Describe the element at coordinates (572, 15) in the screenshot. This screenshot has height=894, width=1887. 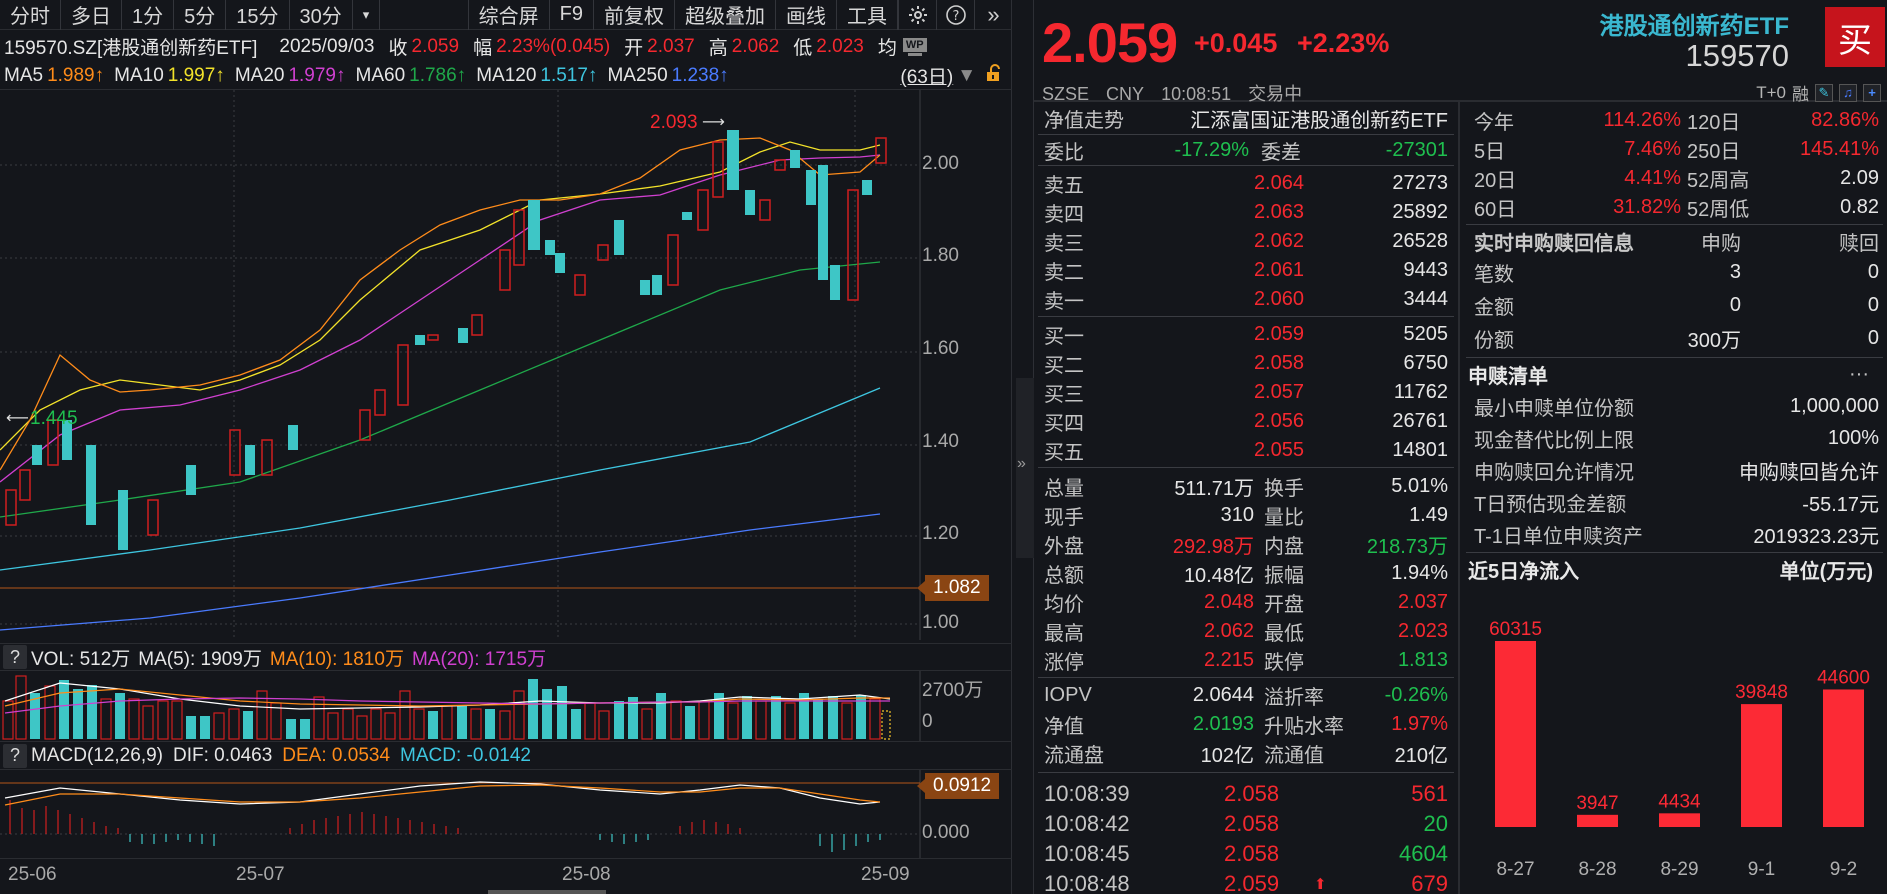
I see `f9-button: F9` at that location.